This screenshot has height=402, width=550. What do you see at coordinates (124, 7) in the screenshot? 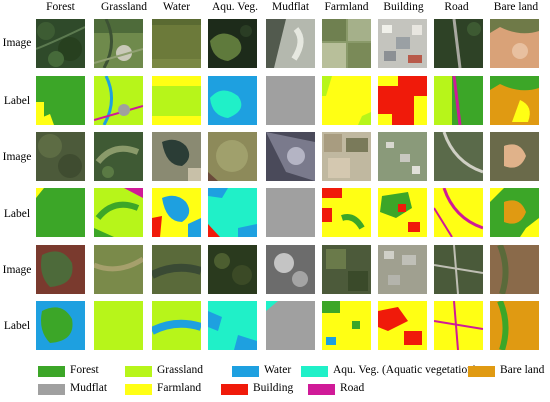
I see `col-header-grassland: Grassland` at bounding box center [124, 7].